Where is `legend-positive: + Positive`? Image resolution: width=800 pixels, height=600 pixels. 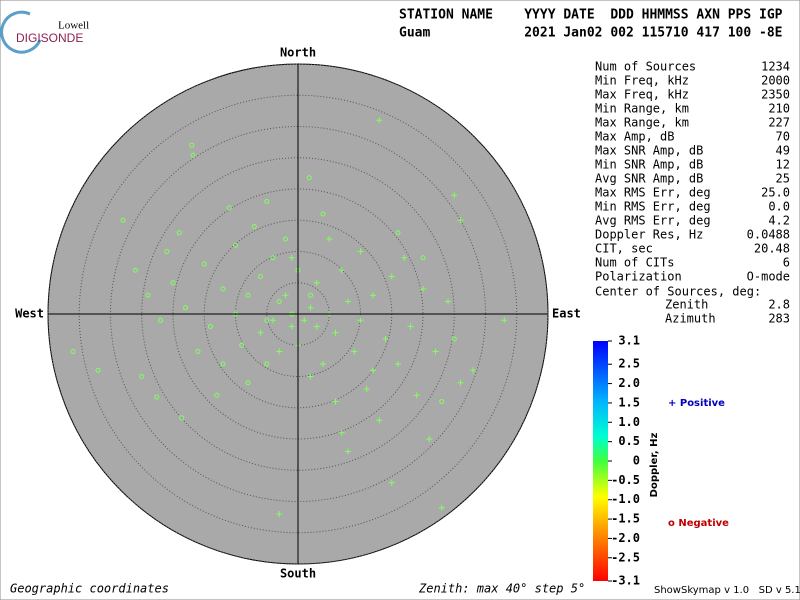
legend-positive: + Positive is located at coordinates (696, 403).